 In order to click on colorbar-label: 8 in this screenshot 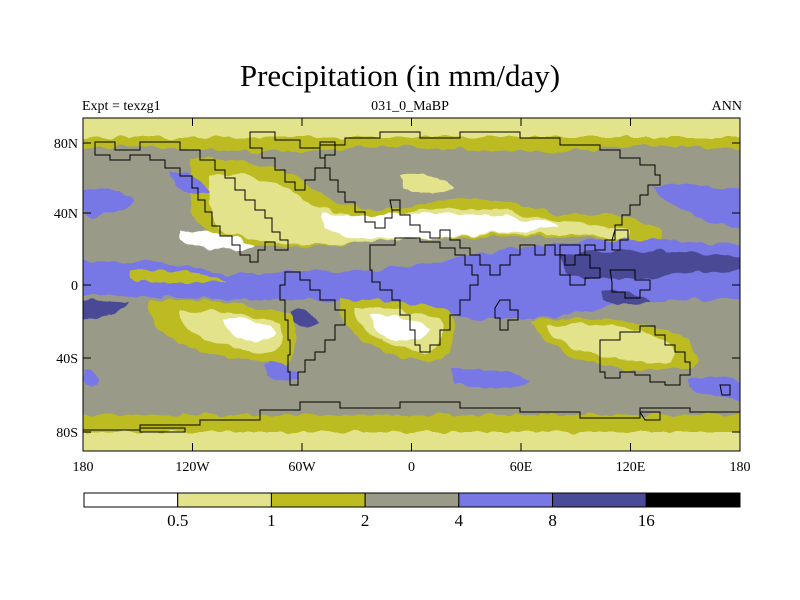, I will do `click(552, 520)`.